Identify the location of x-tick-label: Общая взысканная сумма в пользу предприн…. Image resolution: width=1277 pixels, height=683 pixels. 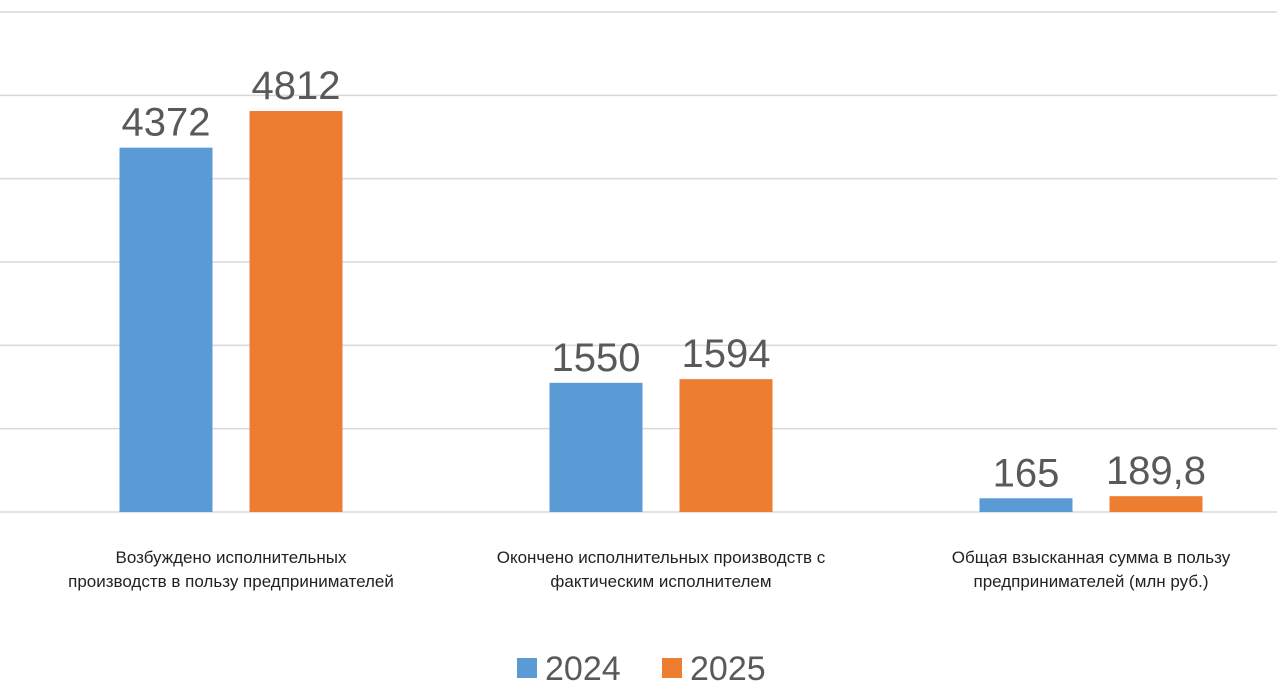
(1091, 569).